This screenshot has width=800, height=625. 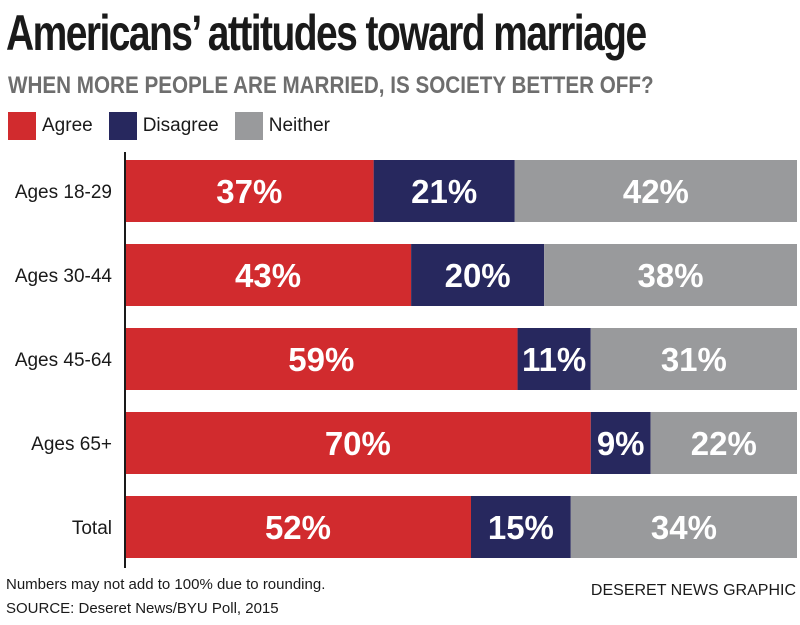 I want to click on chart-title: Americans’ attitudes toward marriage, so click(x=326, y=33).